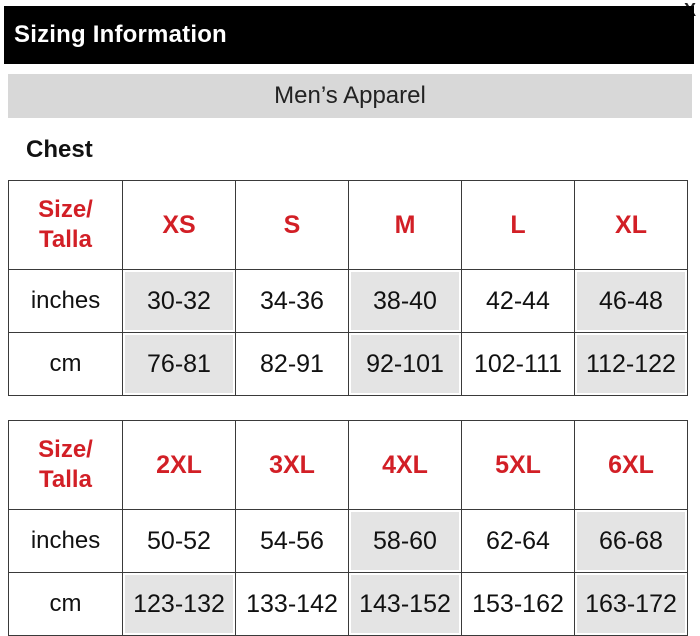 The width and height of the screenshot is (700, 636). I want to click on table-cell: 163-172, so click(631, 604).